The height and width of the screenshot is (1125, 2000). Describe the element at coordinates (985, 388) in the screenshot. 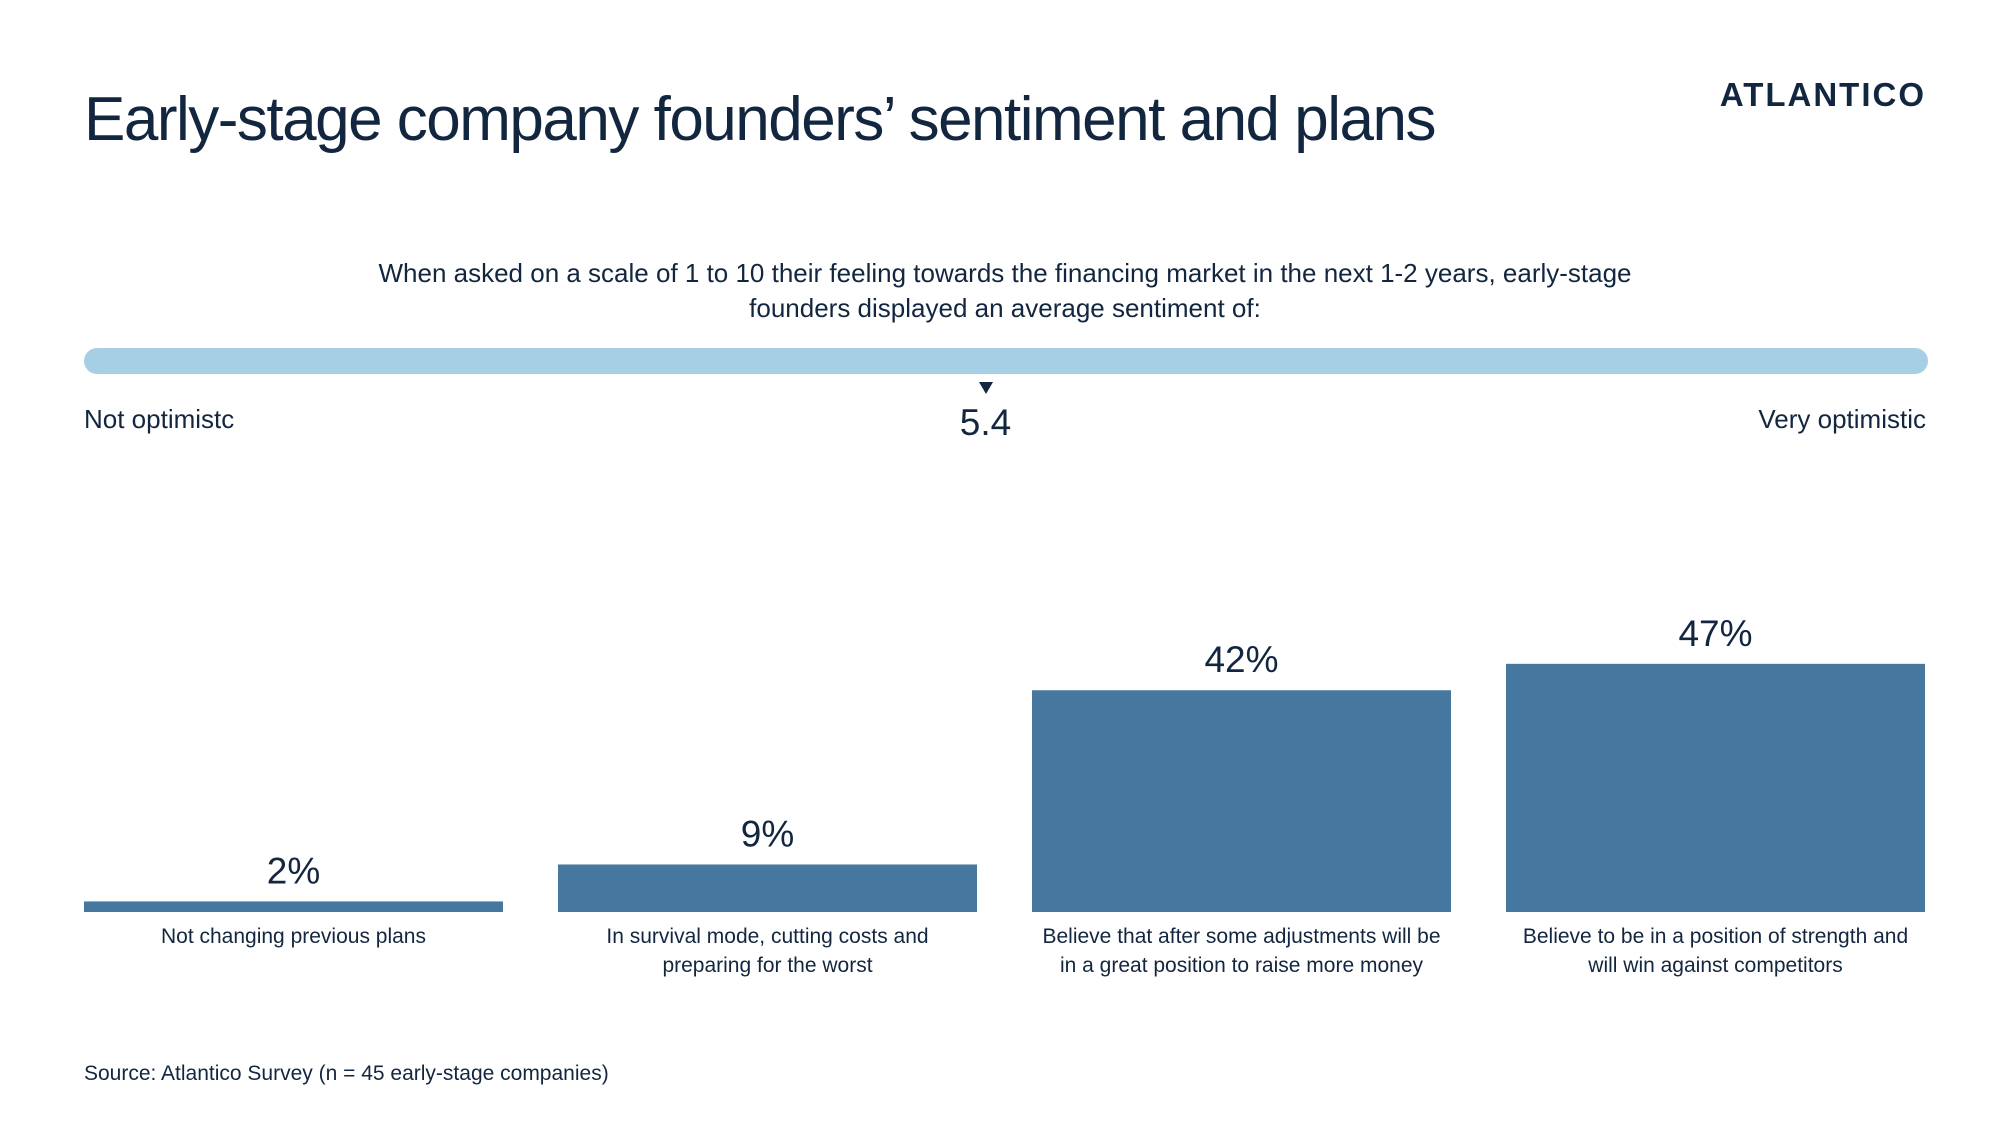

I see `sentiment-marker-icon` at that location.